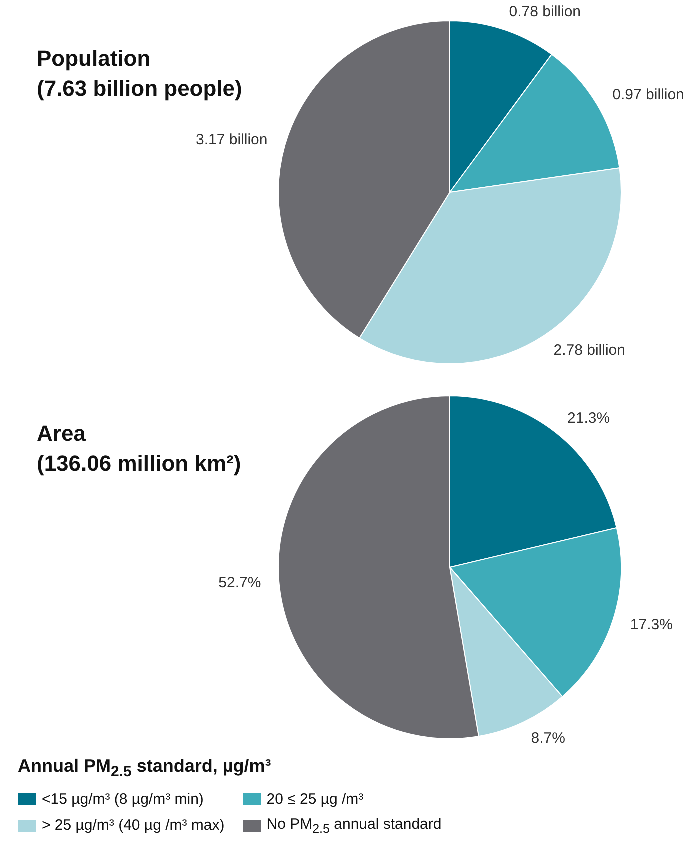 The height and width of the screenshot is (861, 688). What do you see at coordinates (548, 738) in the screenshot?
I see `data-label: 8.7%` at bounding box center [548, 738].